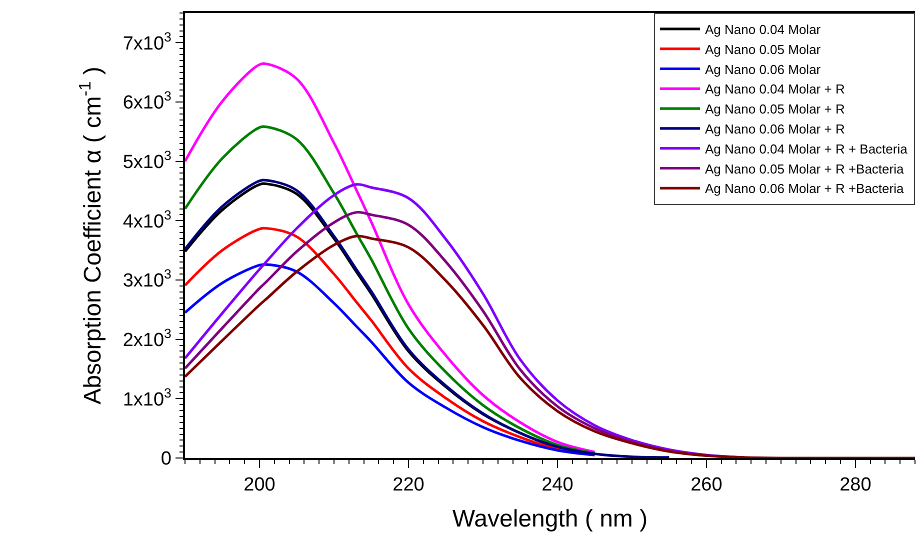  What do you see at coordinates (558, 485) in the screenshot?
I see `x-tick-label: 240` at bounding box center [558, 485].